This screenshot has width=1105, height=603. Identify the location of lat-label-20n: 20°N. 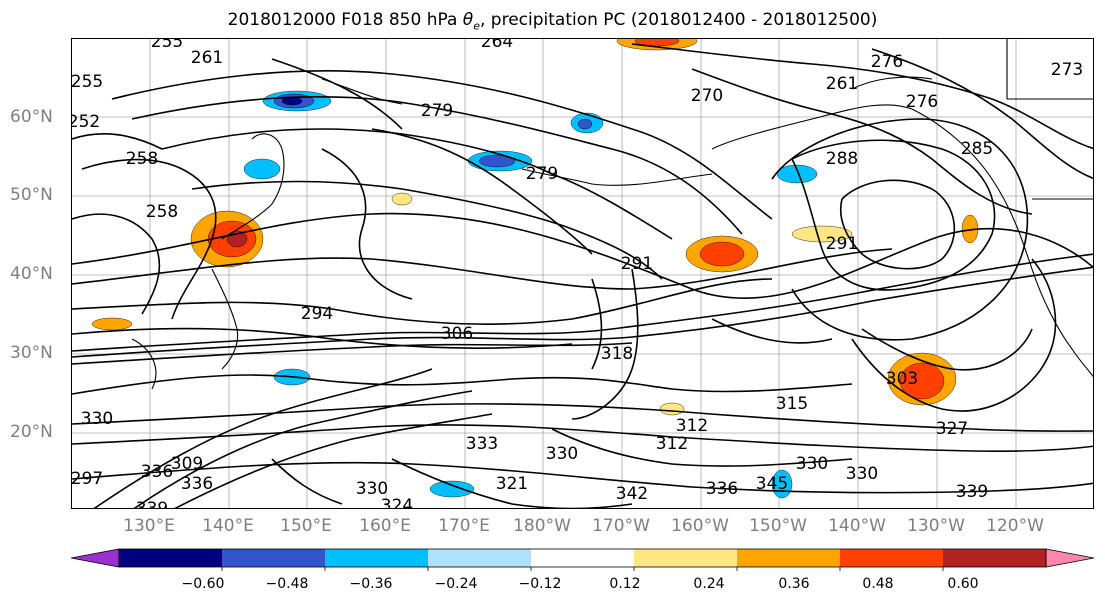
(31, 432).